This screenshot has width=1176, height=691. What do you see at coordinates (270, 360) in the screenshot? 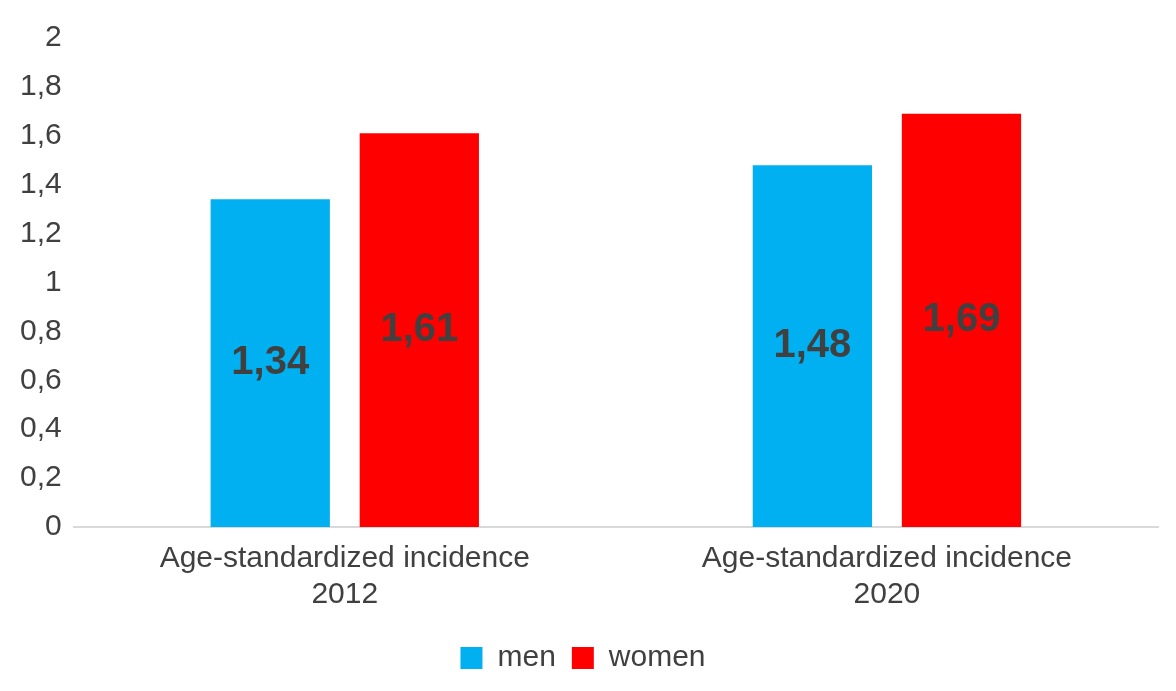
I see `data-label: 1,34` at bounding box center [270, 360].